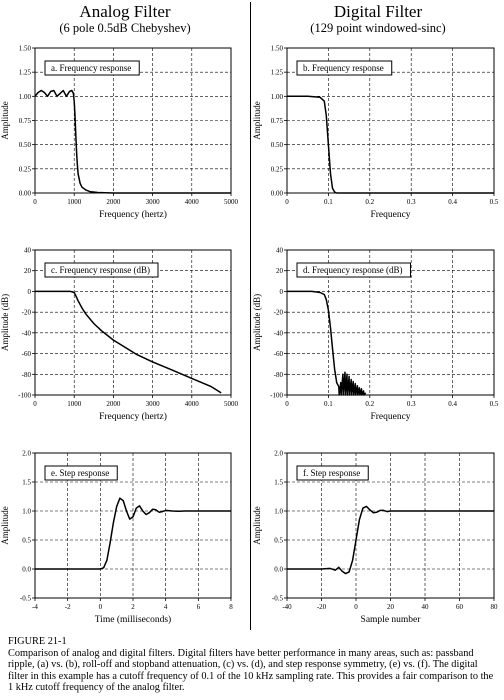 The height and width of the screenshot is (700, 504). I want to click on x-axis-label: Frequency, so click(390, 417).